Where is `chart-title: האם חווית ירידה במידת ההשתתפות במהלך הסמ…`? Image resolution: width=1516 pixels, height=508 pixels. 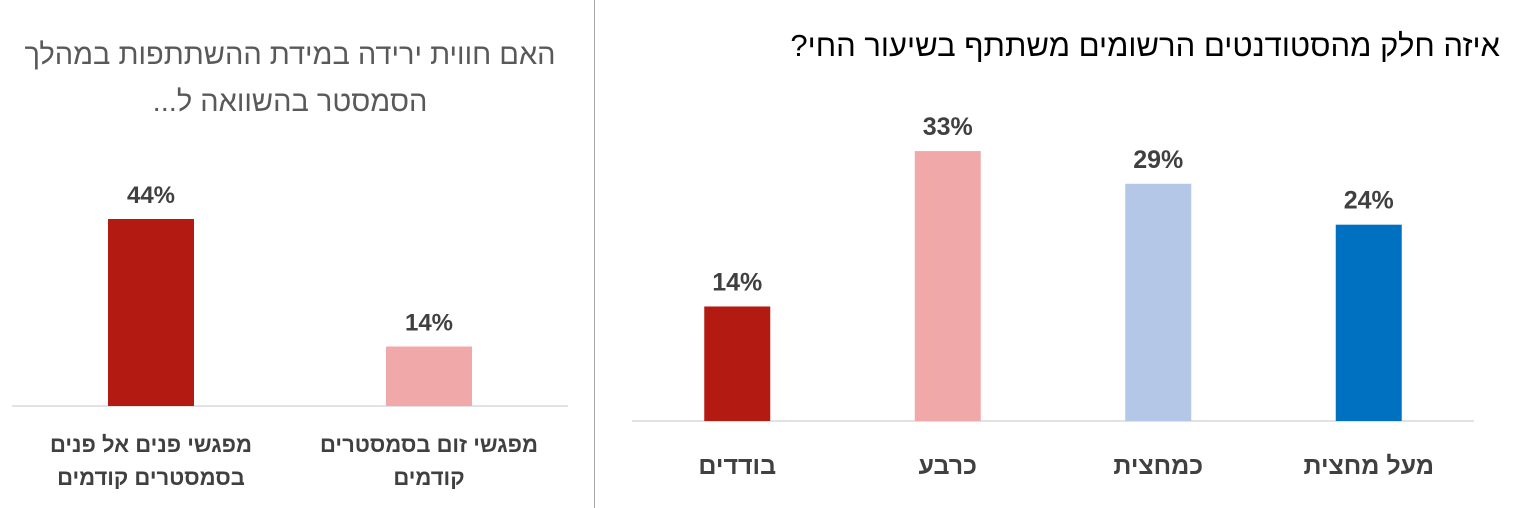 chart-title: האם חווית ירידה במידת ההשתתפות במהלך הסמ… is located at coordinates (290, 78).